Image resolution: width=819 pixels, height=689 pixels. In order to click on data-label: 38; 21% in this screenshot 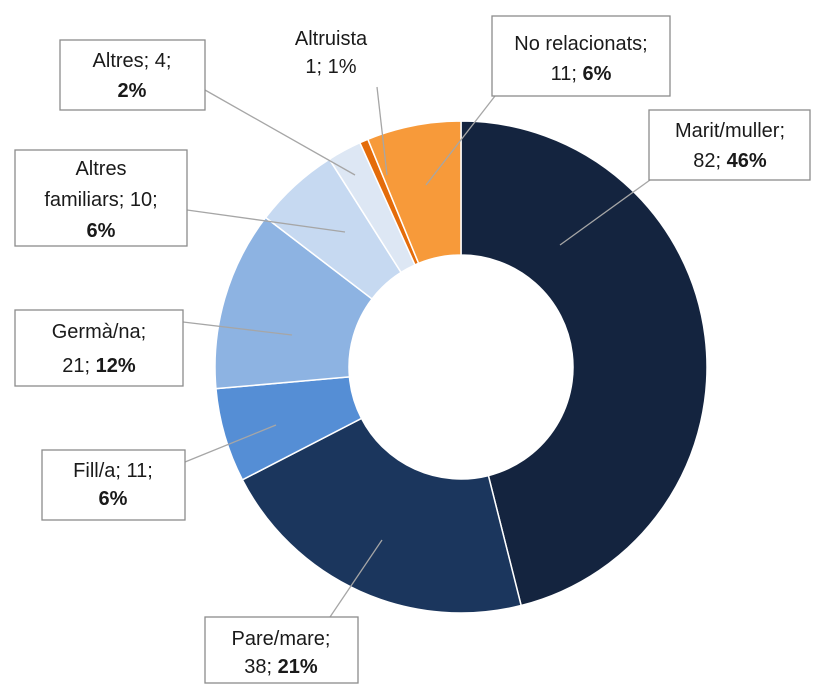, I will do `click(281, 667)`.